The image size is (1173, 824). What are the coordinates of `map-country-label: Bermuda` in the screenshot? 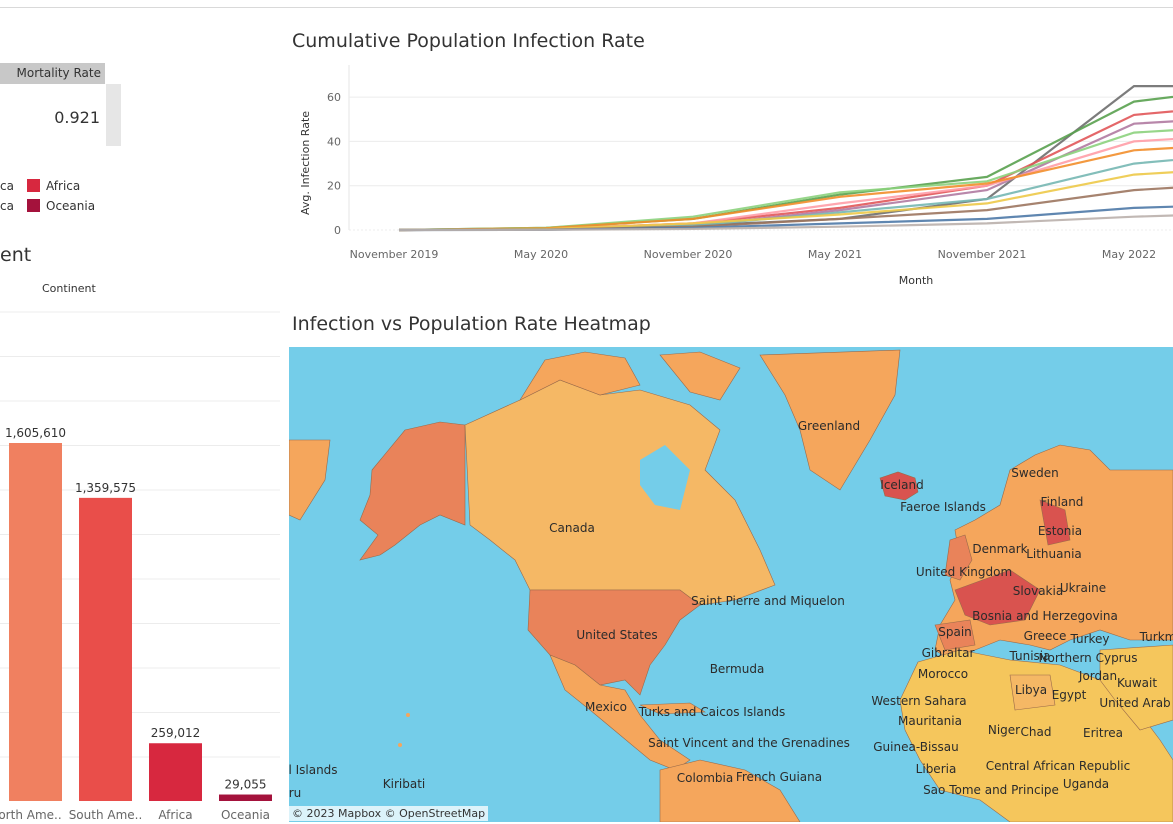 It's located at (737, 669).